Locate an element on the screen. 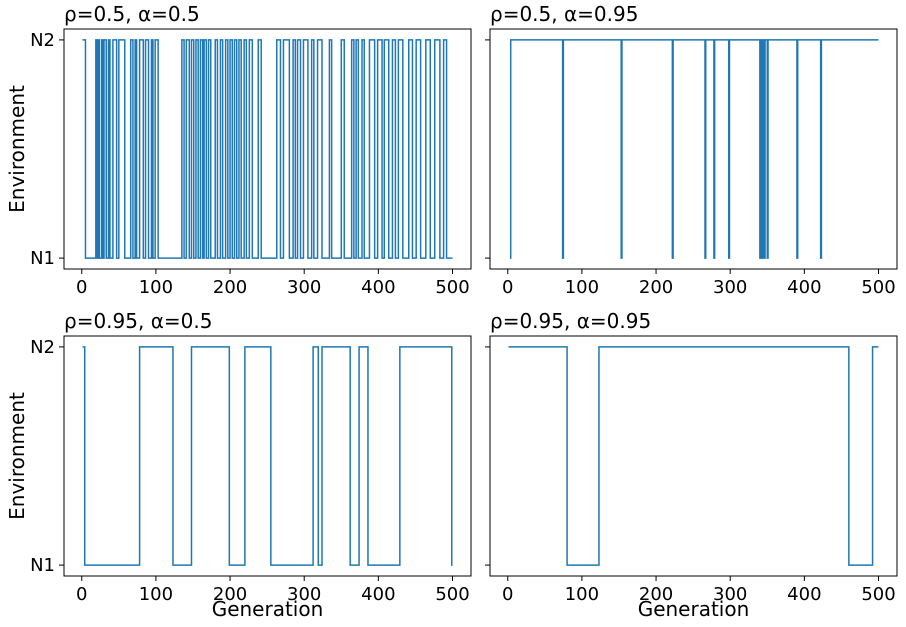 The height and width of the screenshot is (627, 906). subplot-title: ρ=0.95, α=0.5 is located at coordinates (138, 321).